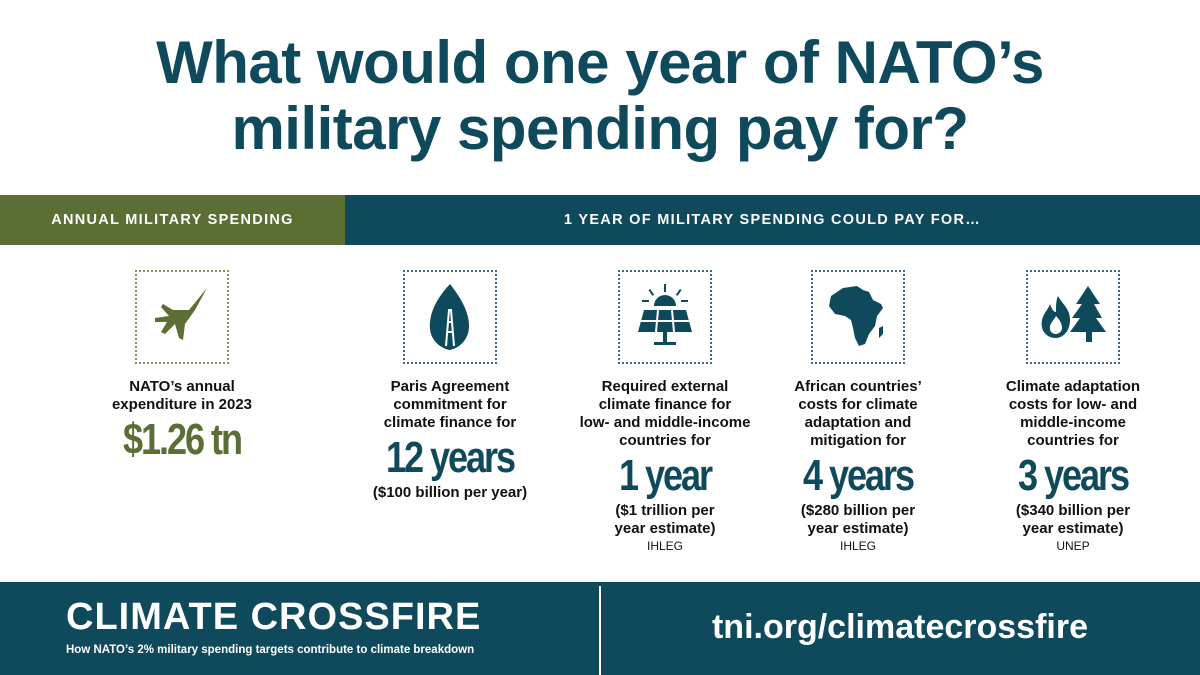  Describe the element at coordinates (858, 475) in the screenshot. I see `value-big: 4 years` at that location.